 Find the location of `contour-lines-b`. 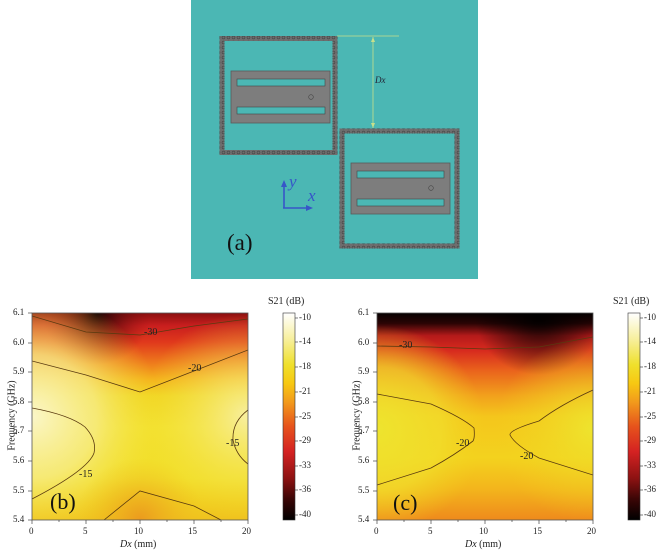

contour-lines-b is located at coordinates (140, 417).